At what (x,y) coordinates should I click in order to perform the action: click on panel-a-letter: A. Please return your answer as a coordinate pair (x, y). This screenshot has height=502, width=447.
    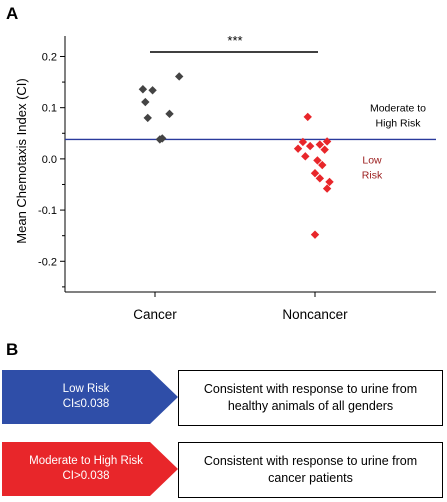
    Looking at the image, I should click on (12, 13).